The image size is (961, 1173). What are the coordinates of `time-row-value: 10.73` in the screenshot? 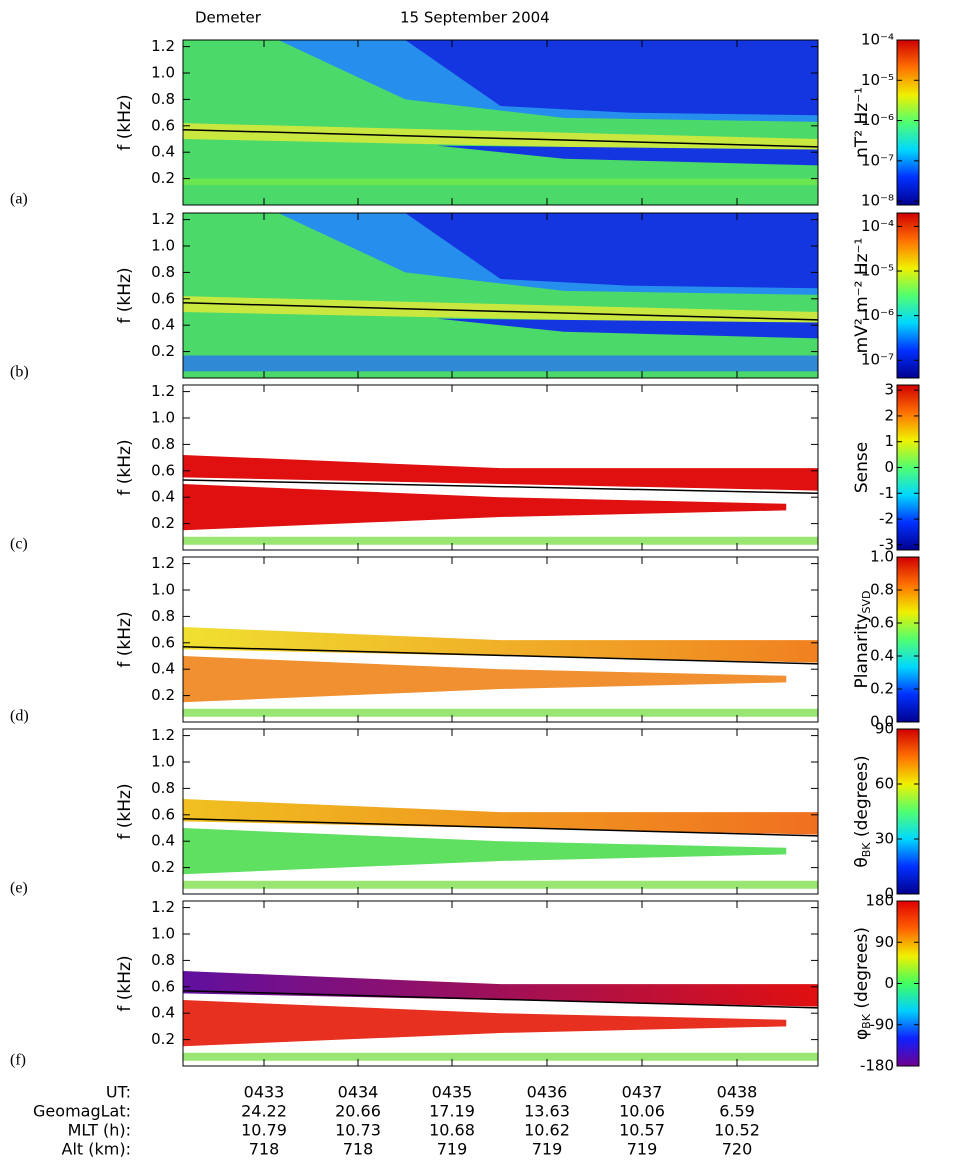 It's located at (358, 1130).